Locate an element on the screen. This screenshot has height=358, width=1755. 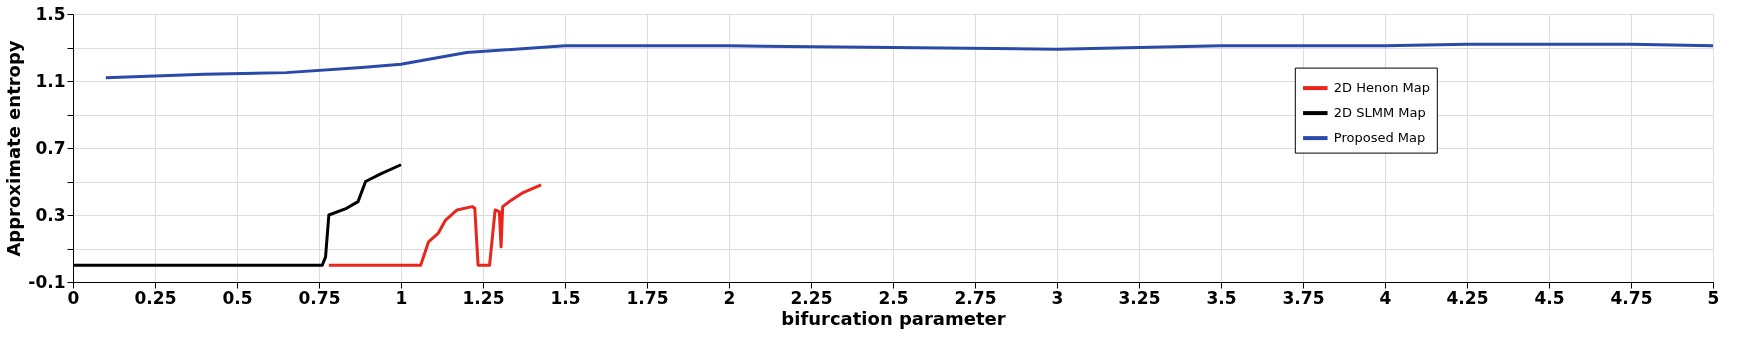
x-tick-label: 4.25 is located at coordinates (1467, 297).